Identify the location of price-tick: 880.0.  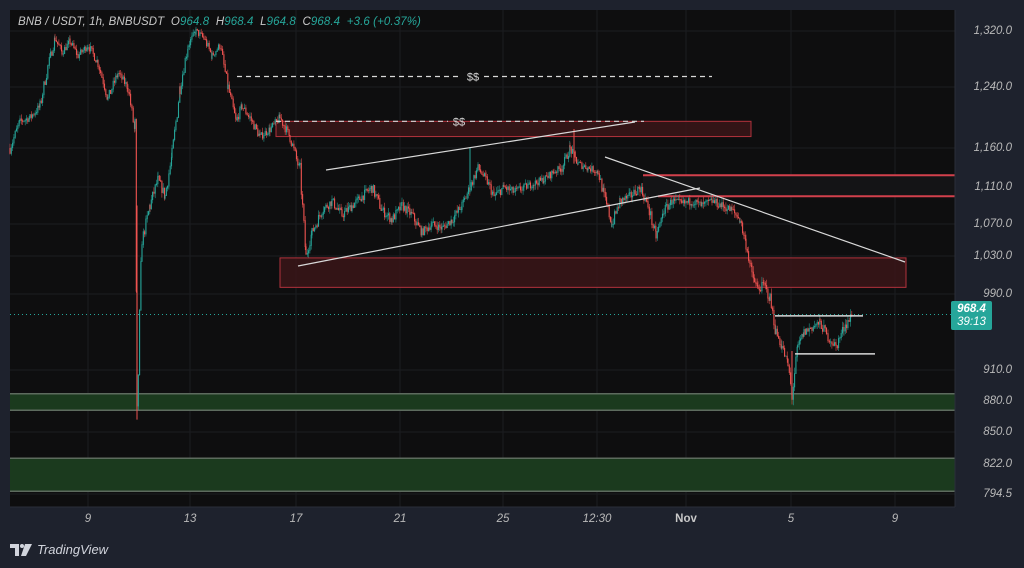
(997, 401).